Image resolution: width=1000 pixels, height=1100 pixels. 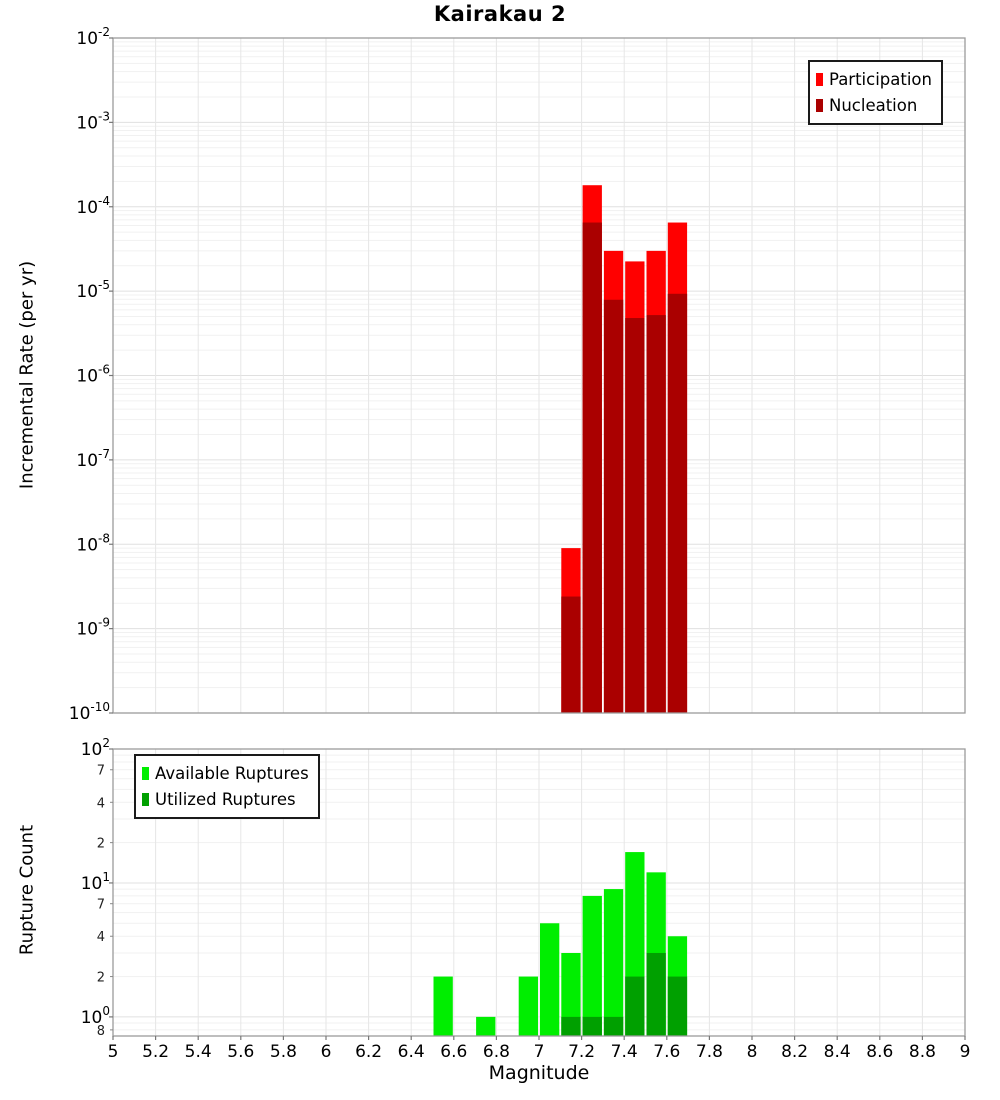 I want to click on rate-legend: Participation Nucleation, so click(x=875, y=92).